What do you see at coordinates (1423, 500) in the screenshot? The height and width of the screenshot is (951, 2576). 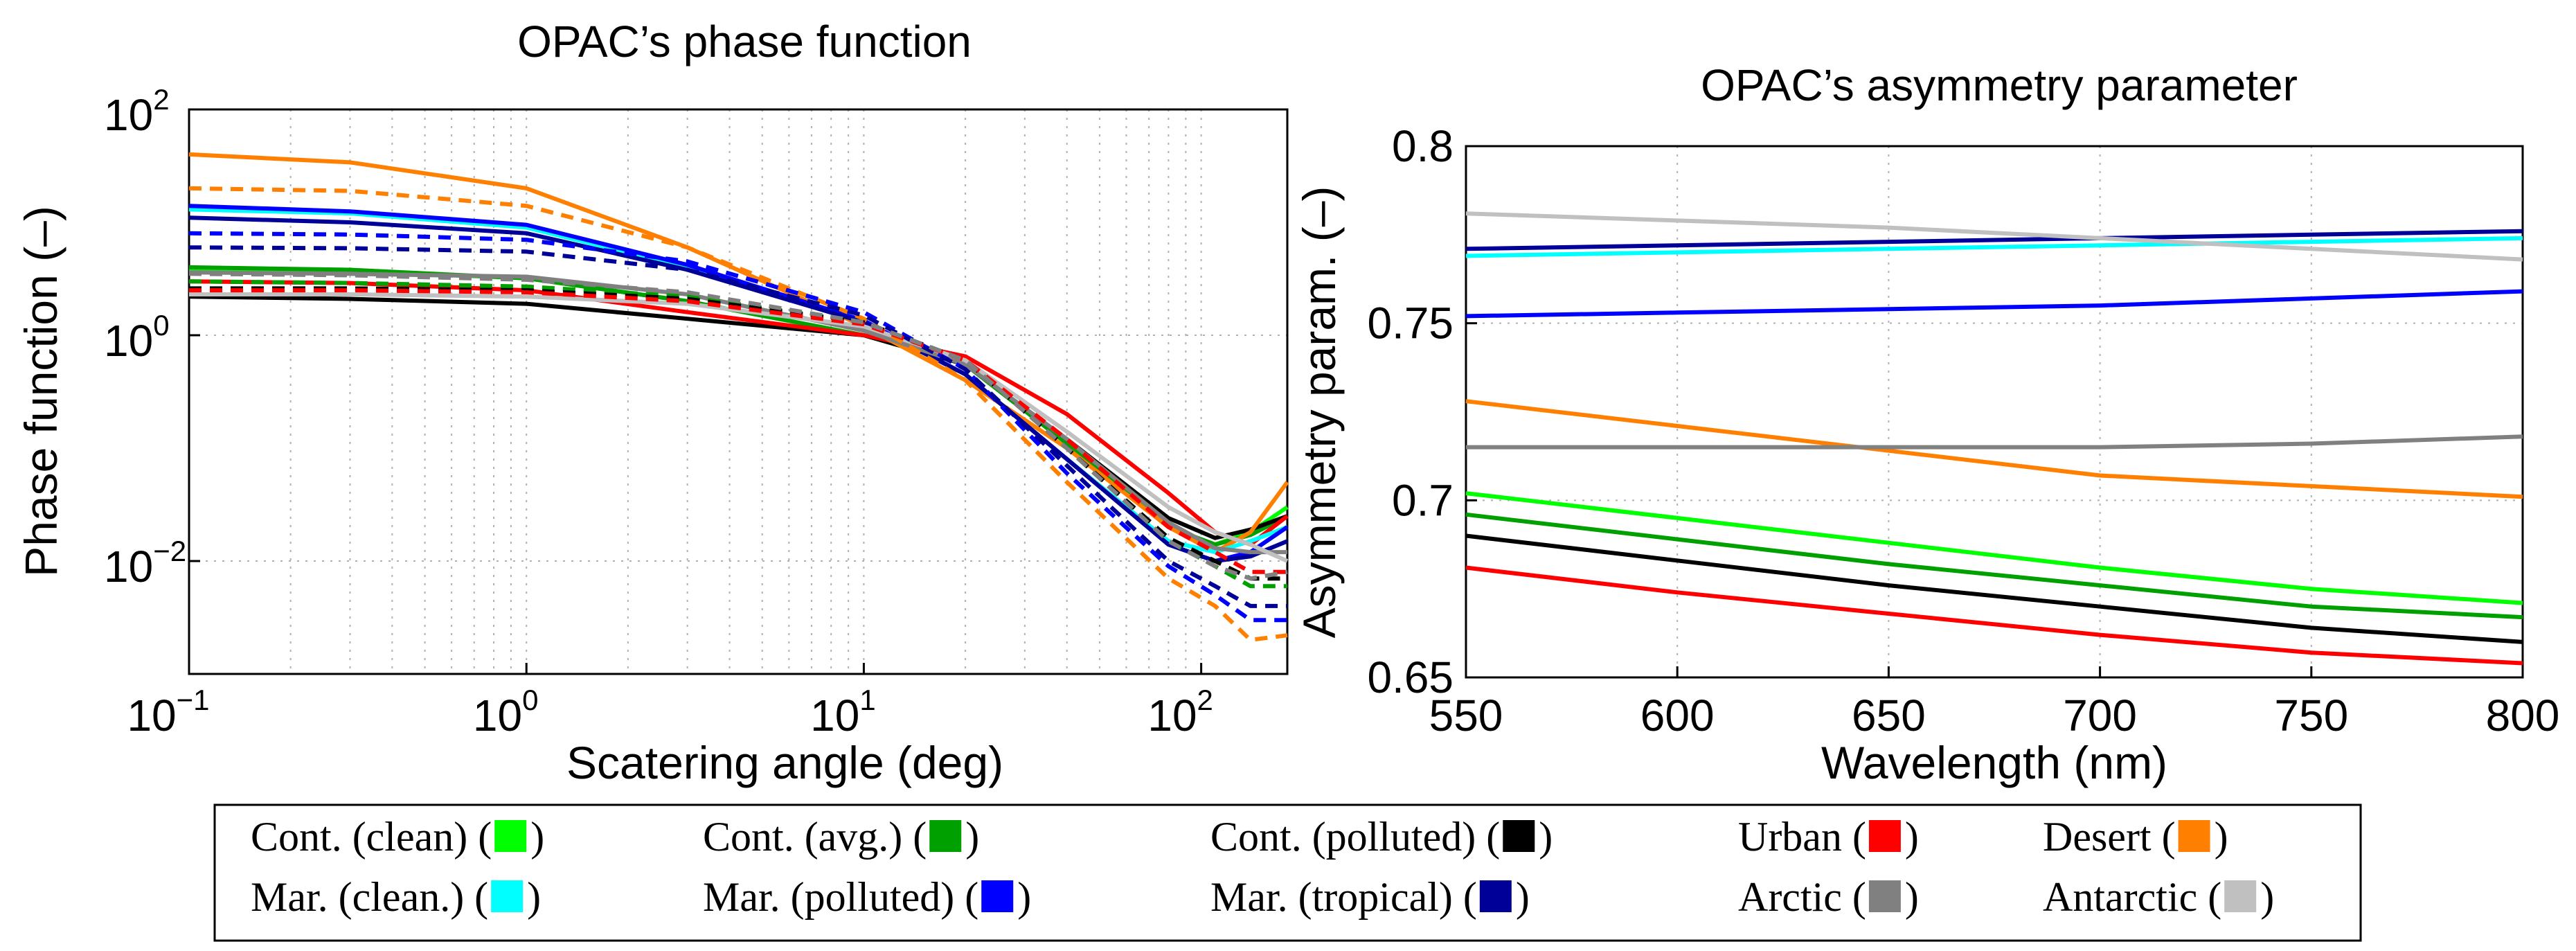 I see `y-tick-label: 0.7` at bounding box center [1423, 500].